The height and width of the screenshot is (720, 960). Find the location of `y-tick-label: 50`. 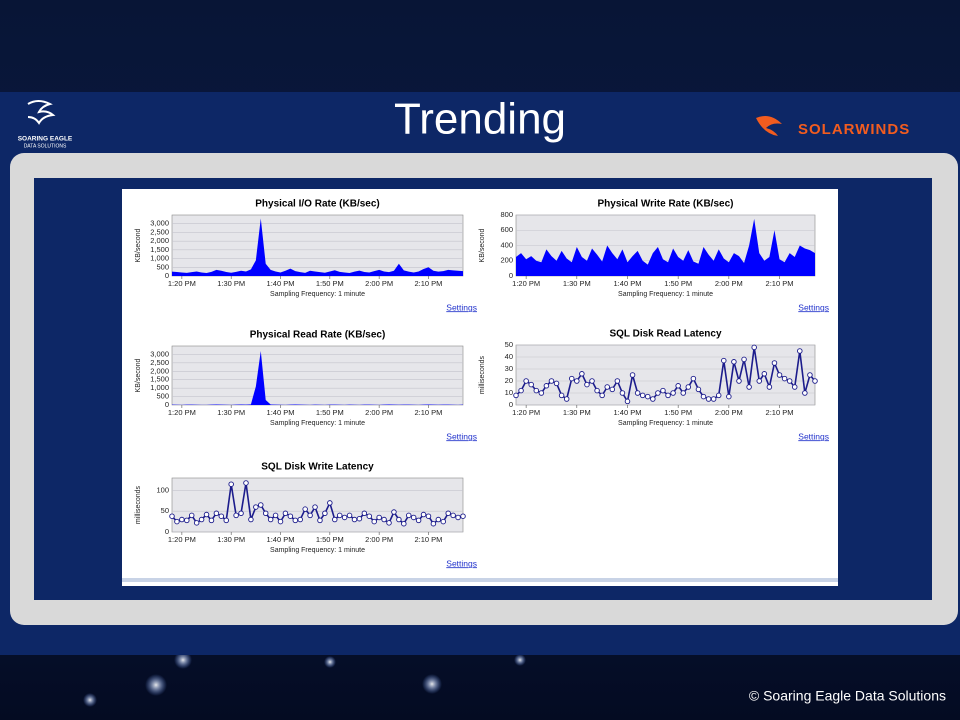

y-tick-label: 50 is located at coordinates (509, 344).